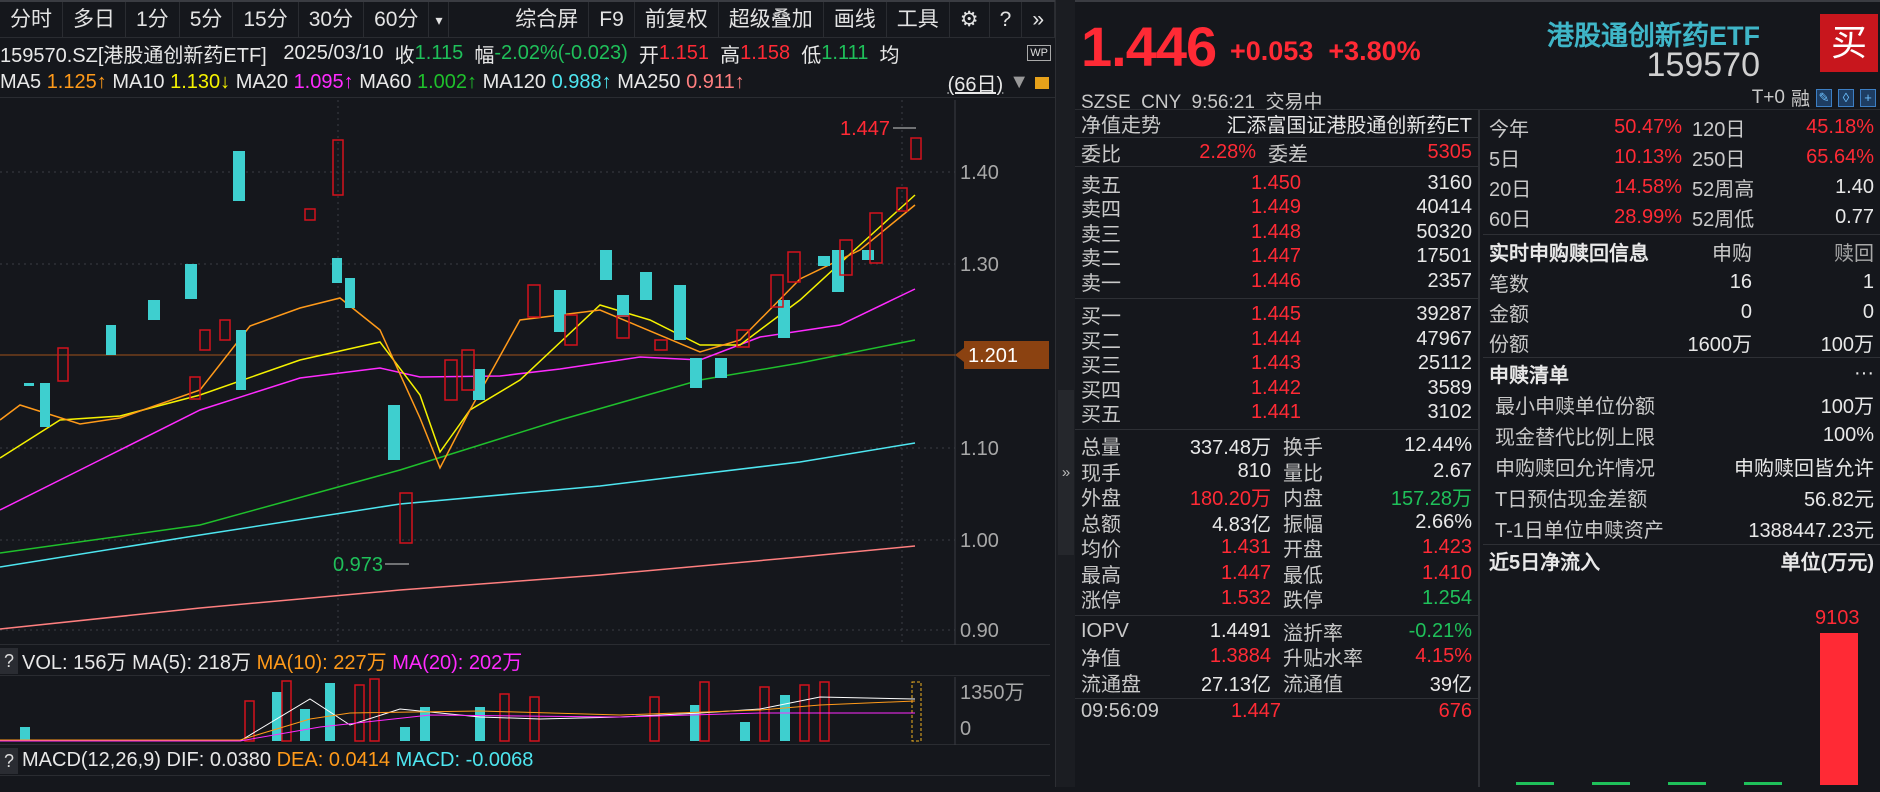  Describe the element at coordinates (1276, 711) in the screenshot. I see `tick-row: 09:56:09 1.447 676` at that location.